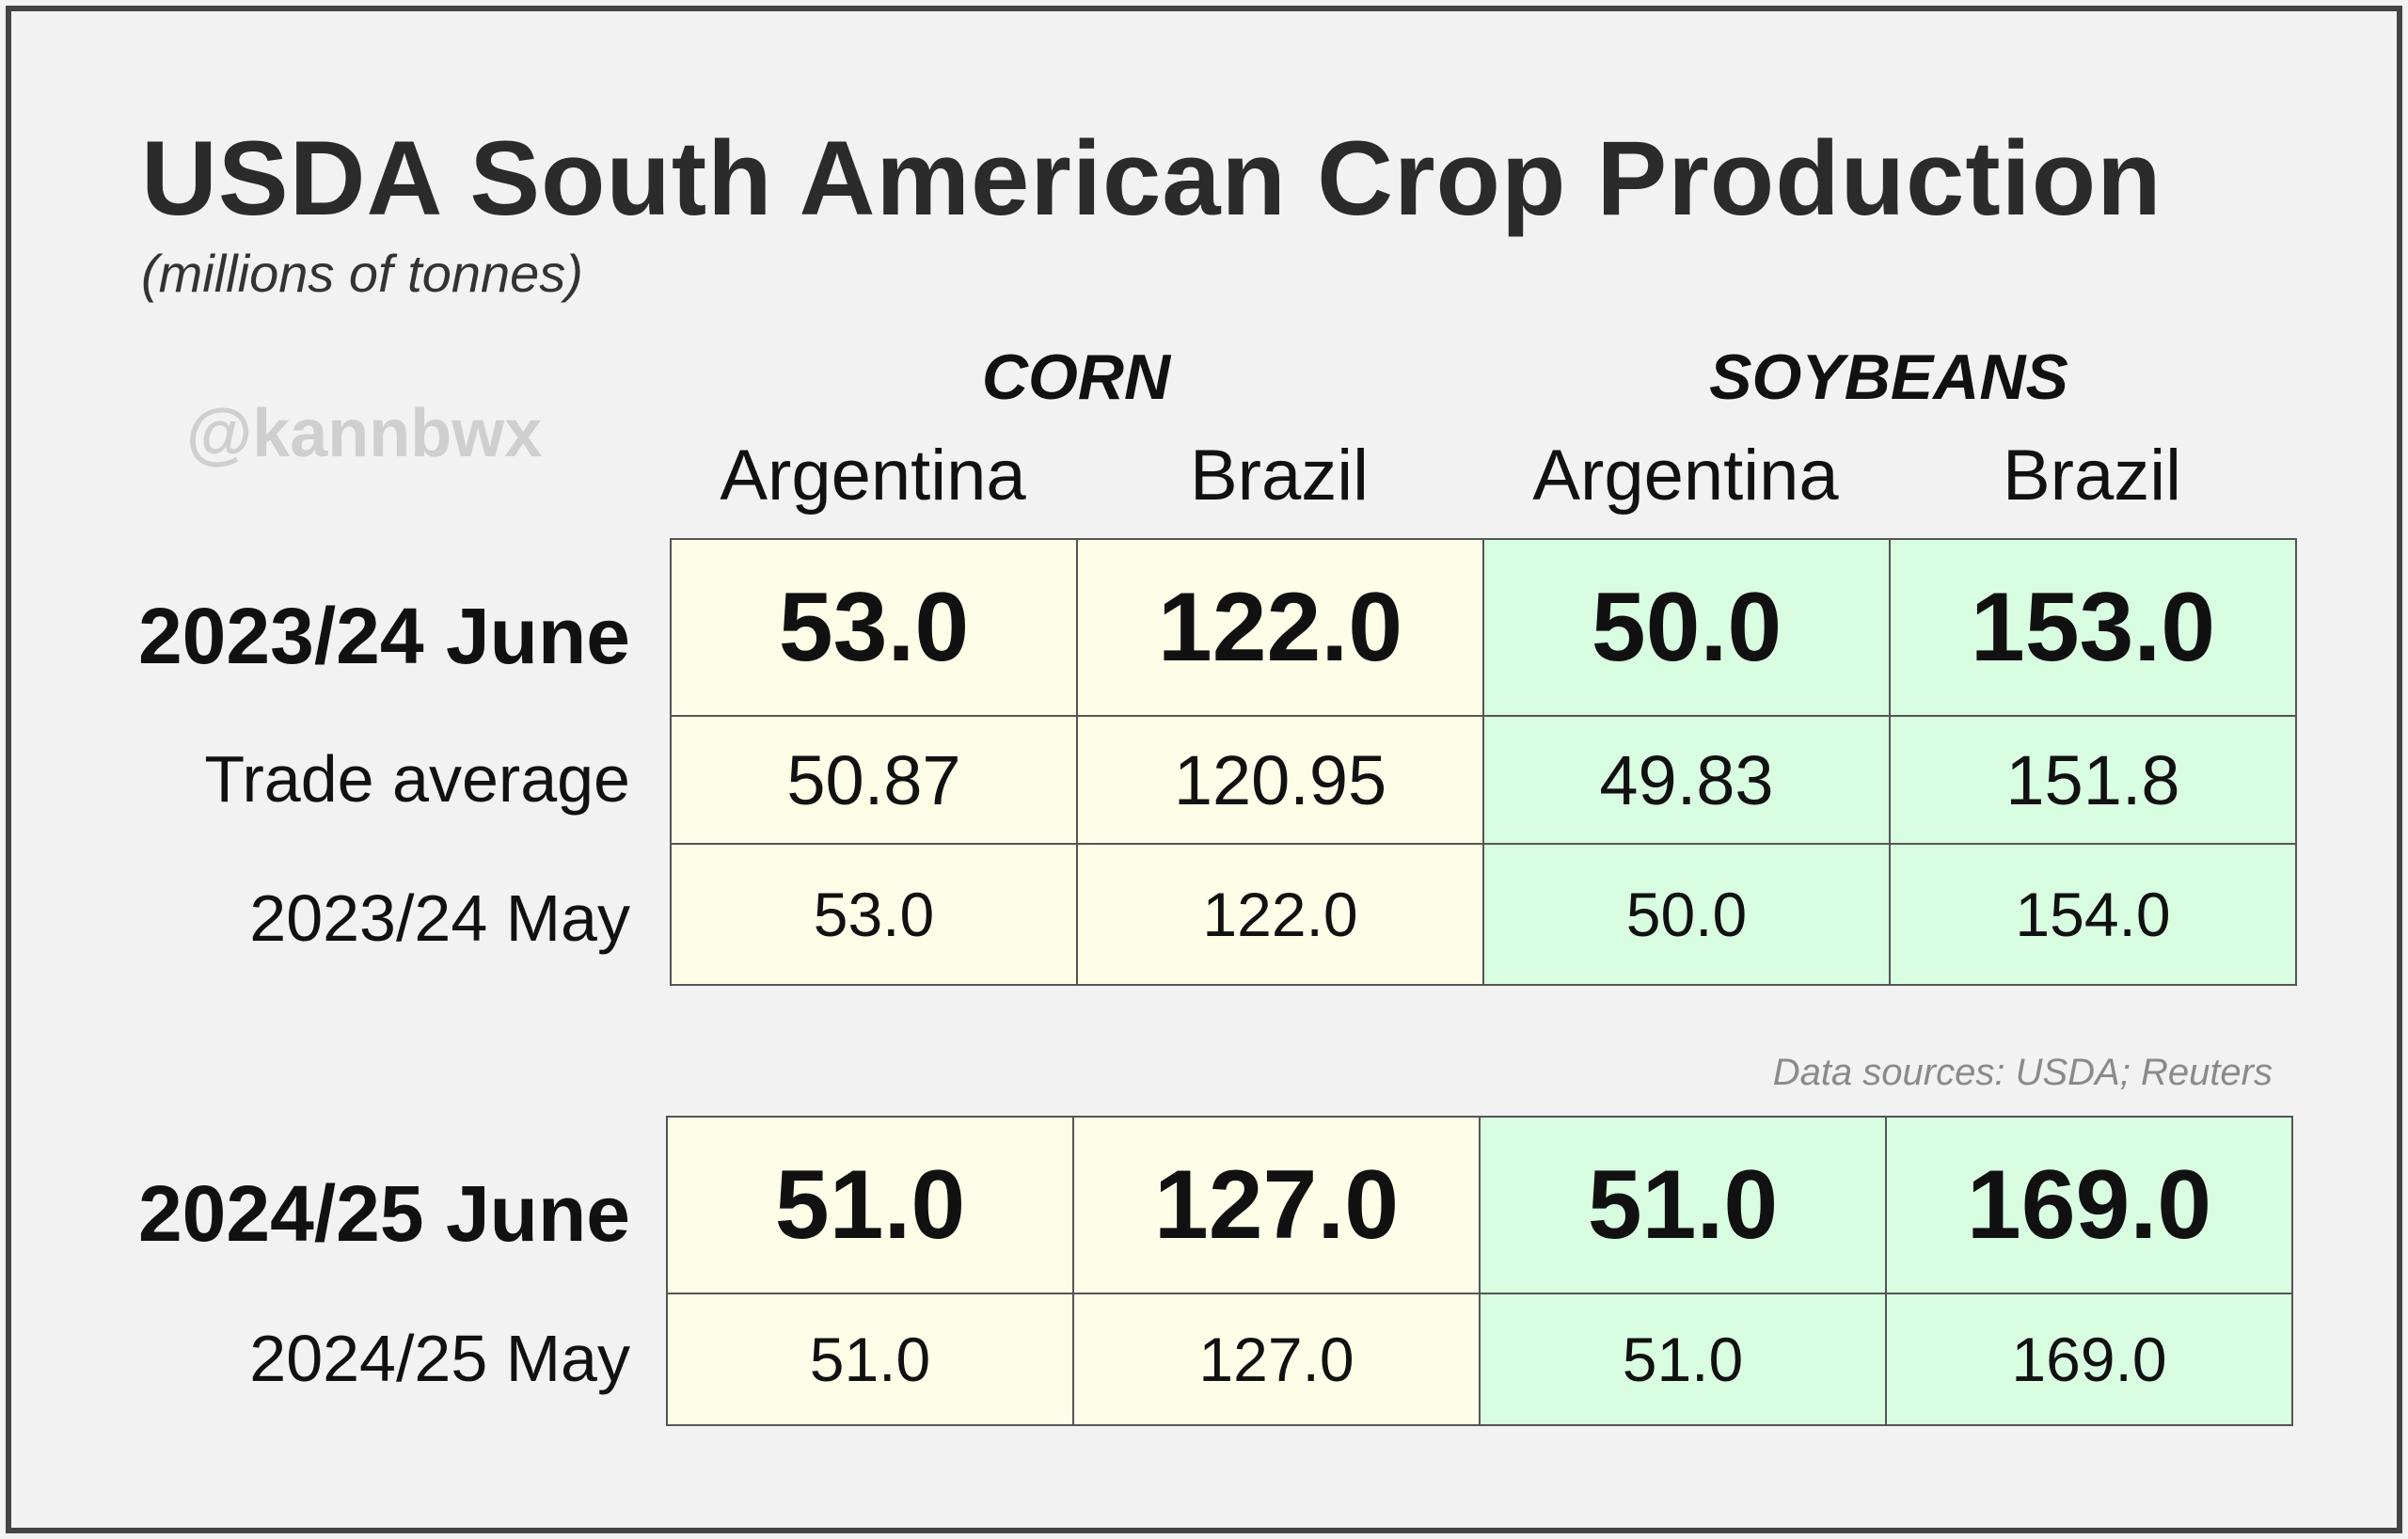 The width and height of the screenshot is (2408, 1539). What do you see at coordinates (874, 780) in the screenshot?
I see `cell-value: 50.87` at bounding box center [874, 780].